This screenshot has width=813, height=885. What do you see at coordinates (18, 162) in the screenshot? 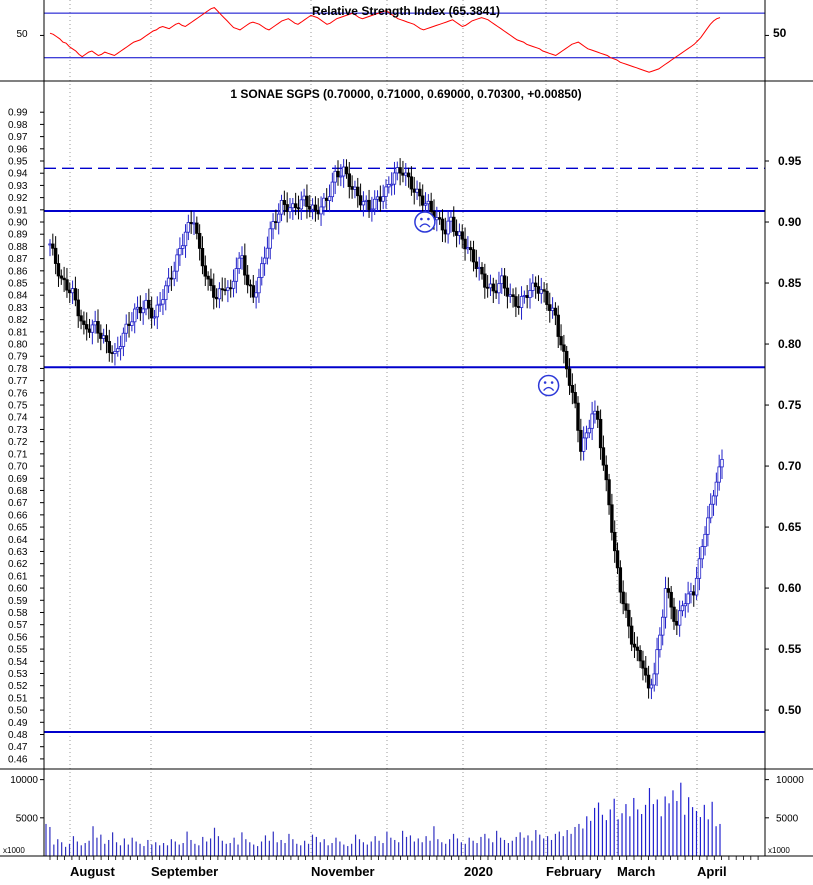
I see `price-left-tick-label: 0.95` at bounding box center [18, 162].